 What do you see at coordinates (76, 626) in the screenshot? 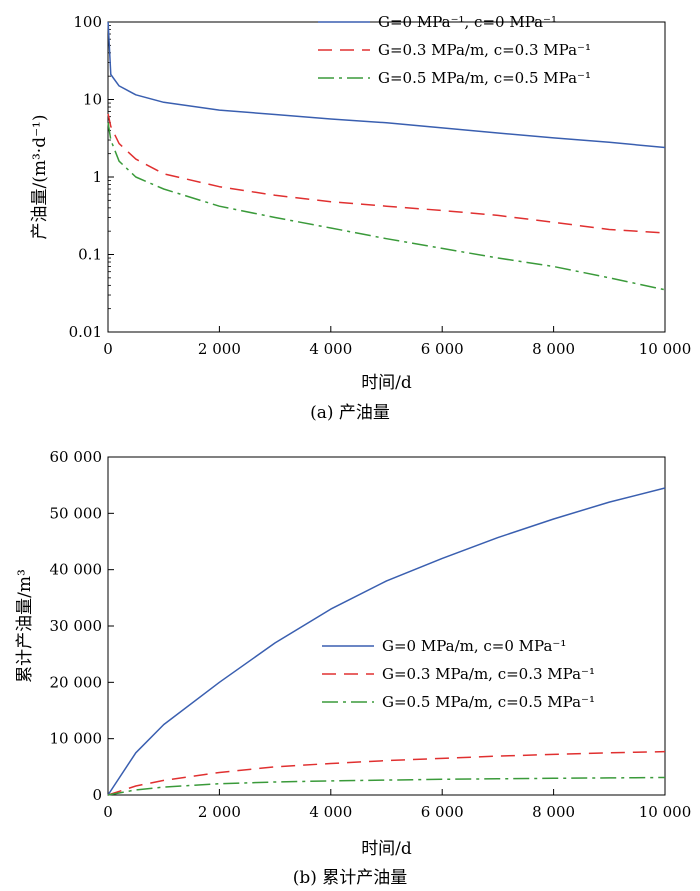
I see `y-tick-label: 30 000` at bounding box center [76, 626].